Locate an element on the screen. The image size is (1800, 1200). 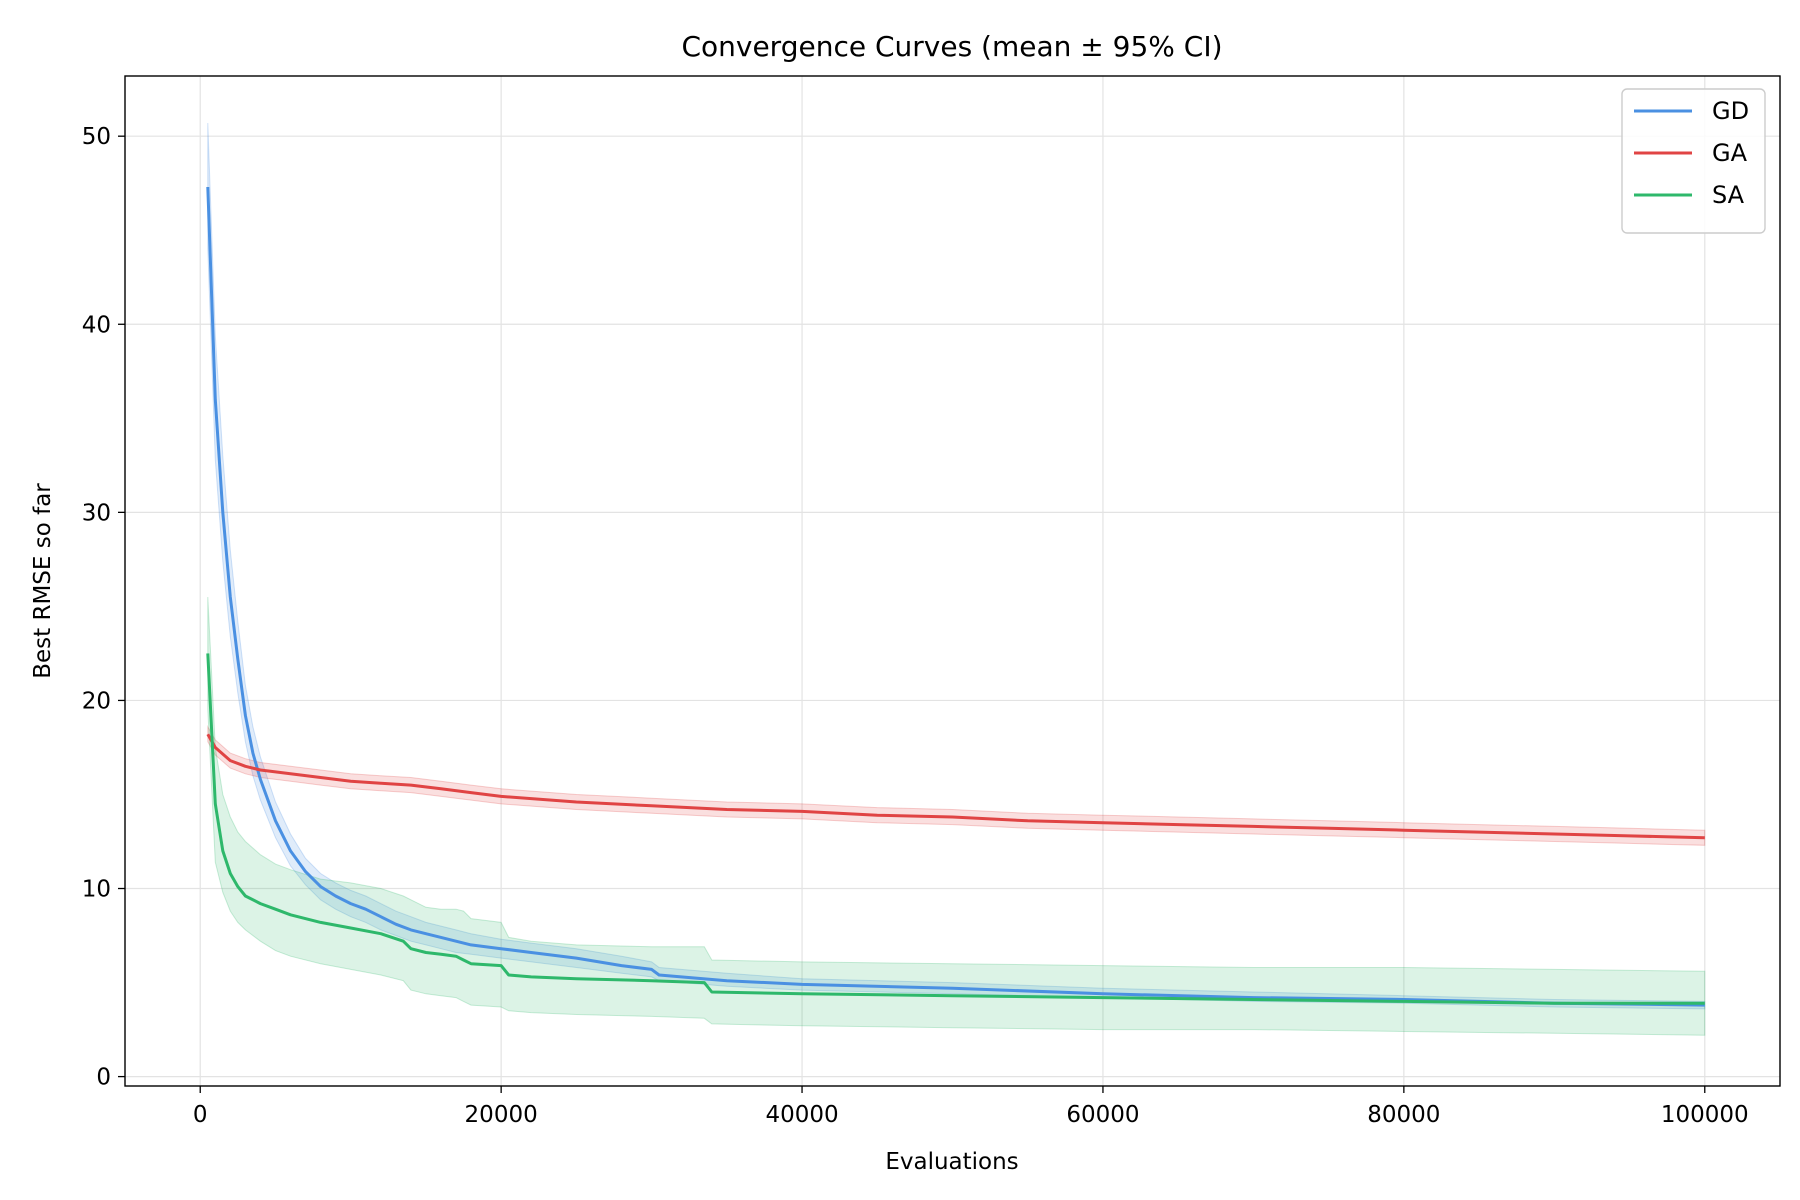
x-tick-label: 0 is located at coordinates (200, 1115).